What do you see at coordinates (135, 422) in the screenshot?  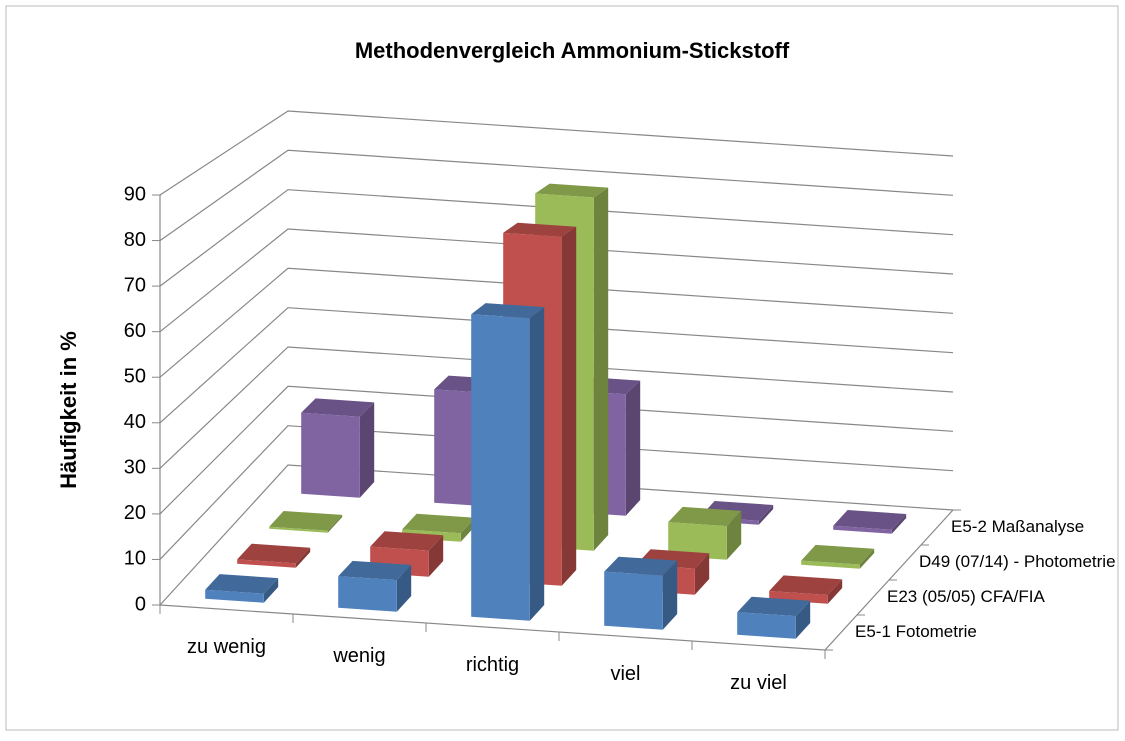 I see `y-tick-label: 40` at bounding box center [135, 422].